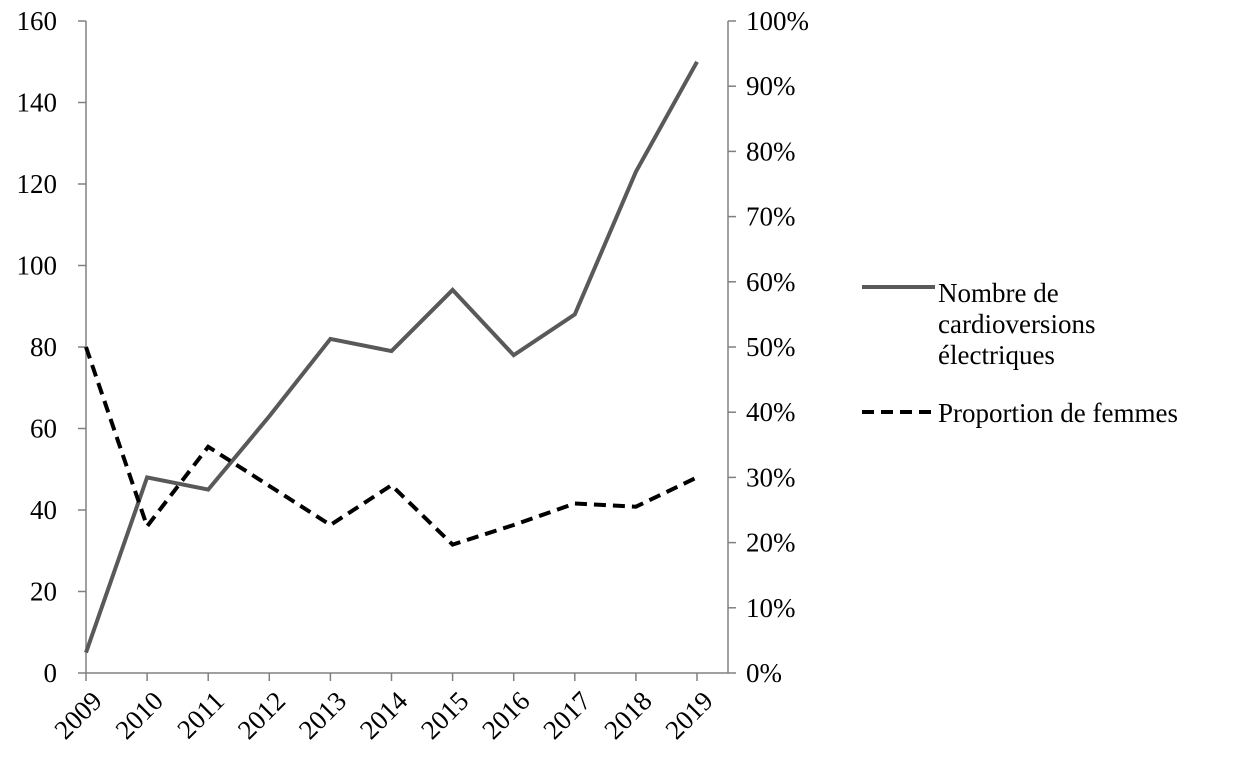 The height and width of the screenshot is (764, 1234). What do you see at coordinates (771, 151) in the screenshot?
I see `right-y-tick-label: 80%` at bounding box center [771, 151].